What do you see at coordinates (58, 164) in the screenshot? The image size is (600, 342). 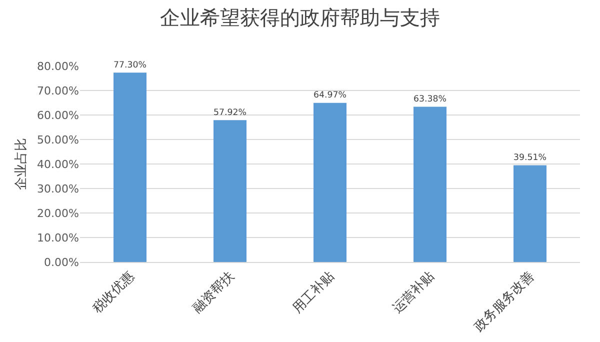 I see `y-tick-label: 40.00%` at bounding box center [58, 164].